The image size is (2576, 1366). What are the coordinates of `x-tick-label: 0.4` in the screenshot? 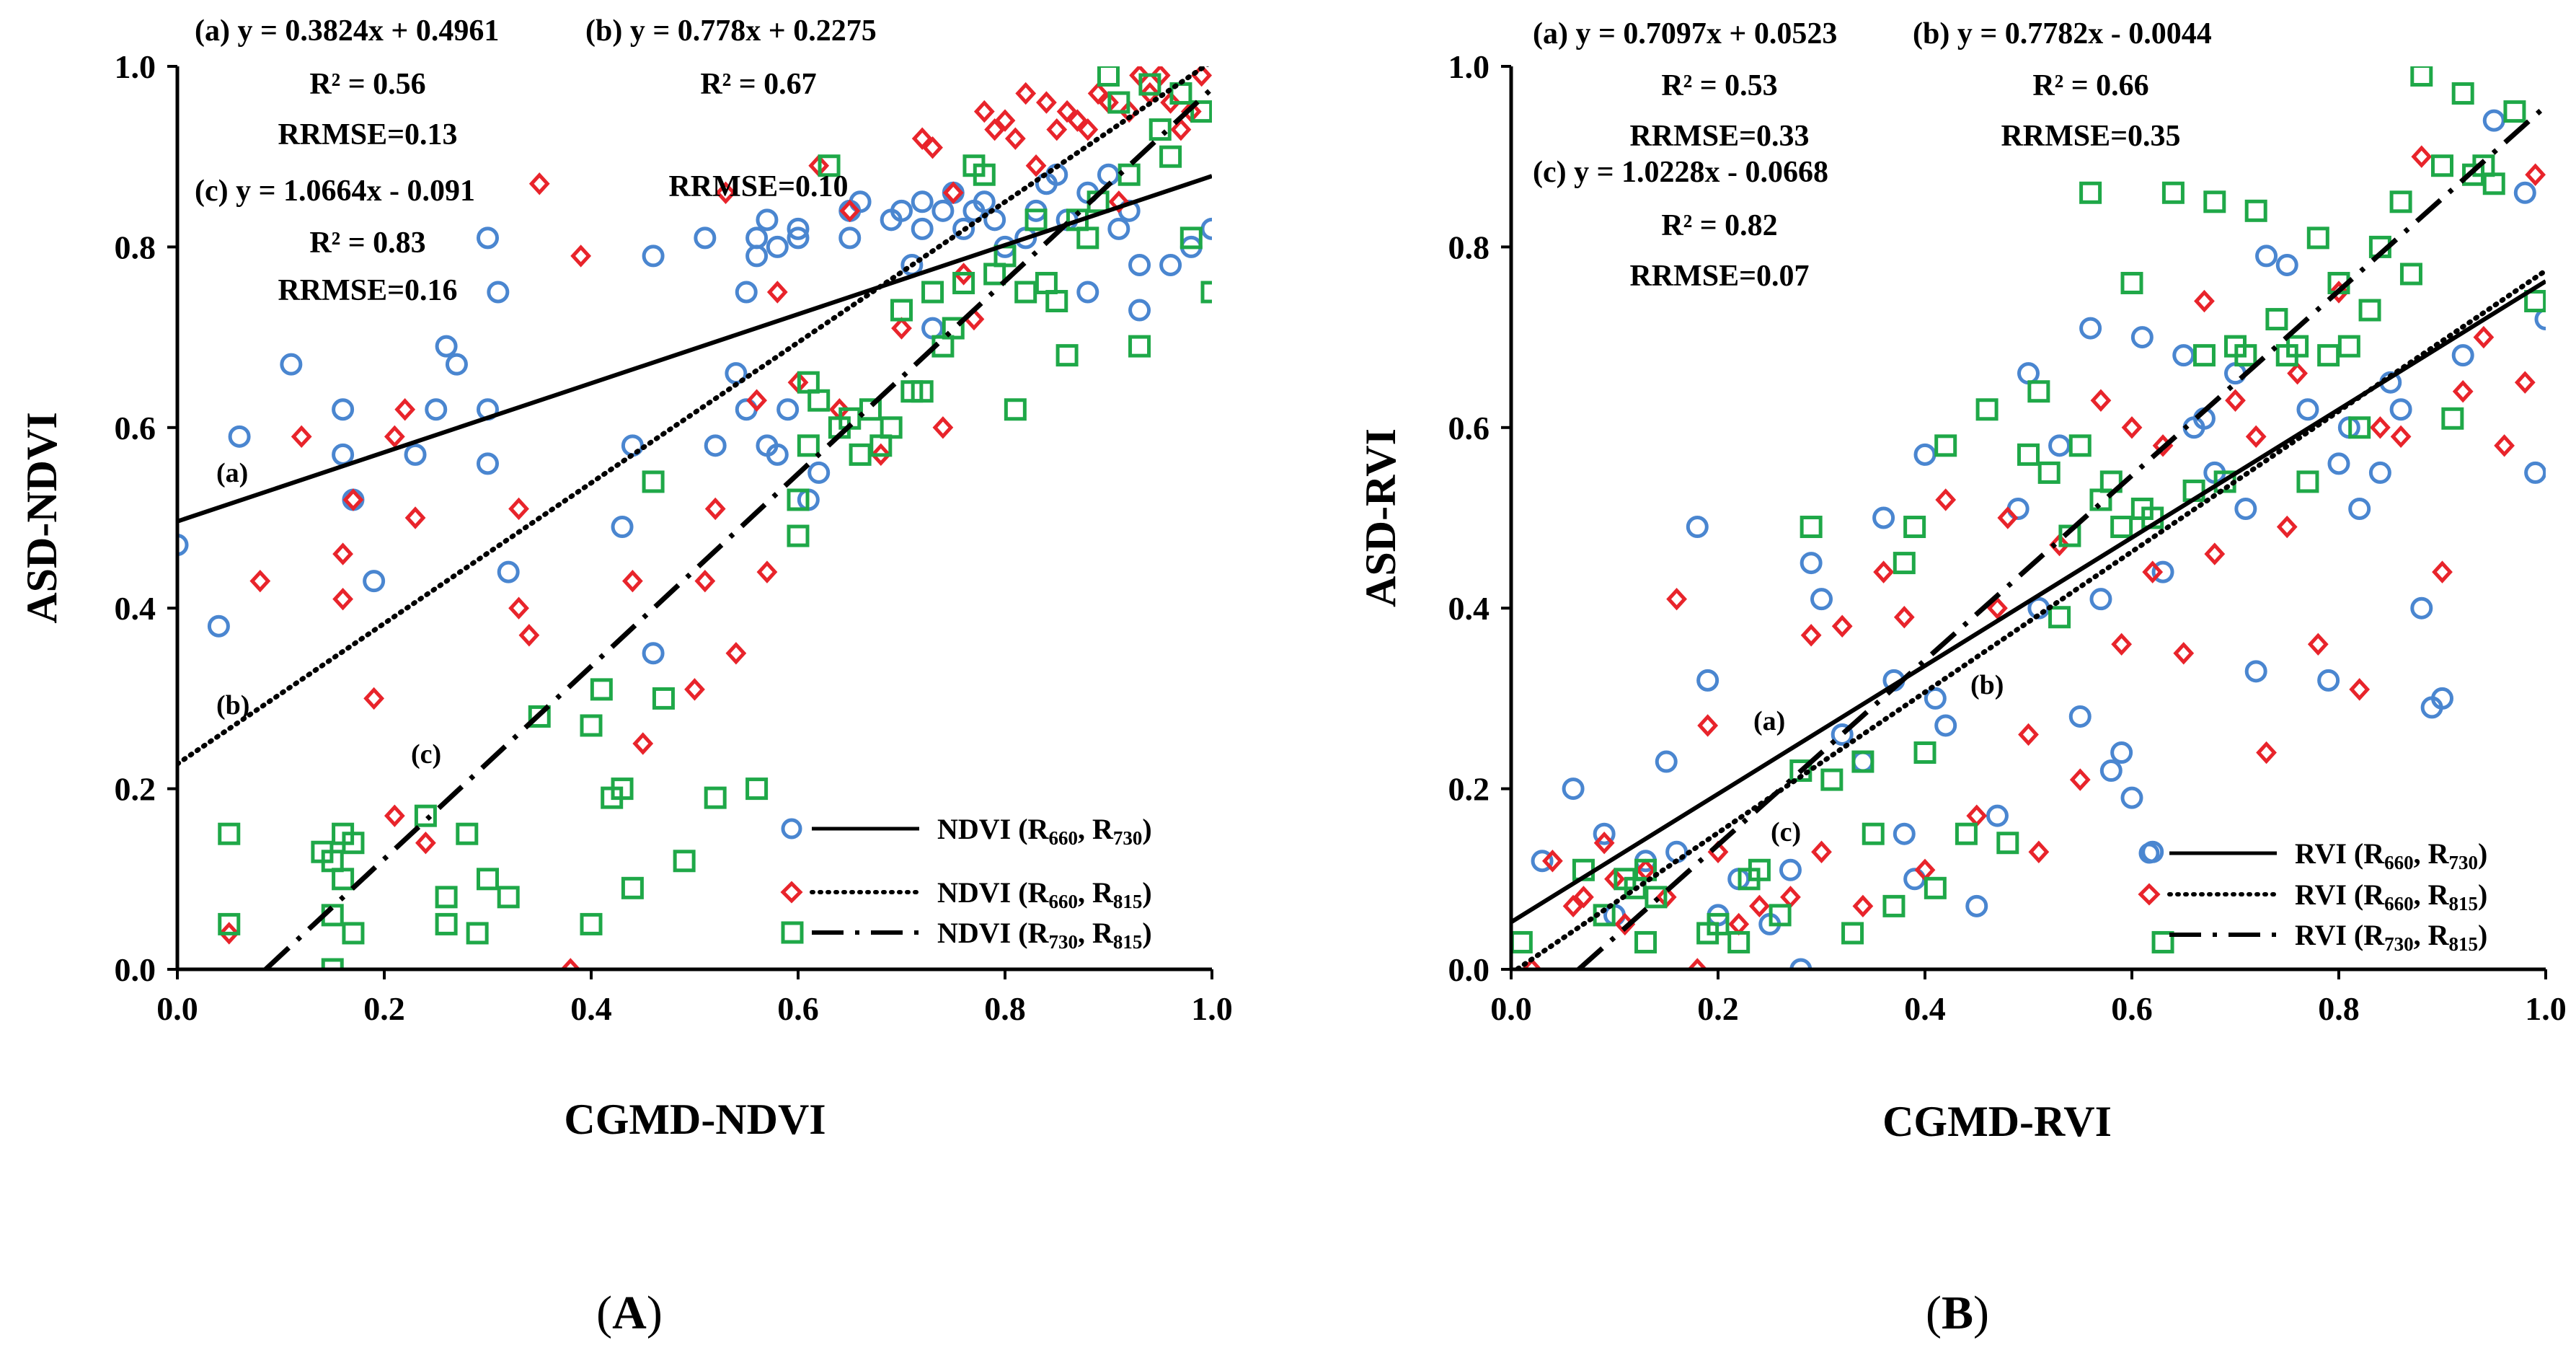 It's located at (591, 1009).